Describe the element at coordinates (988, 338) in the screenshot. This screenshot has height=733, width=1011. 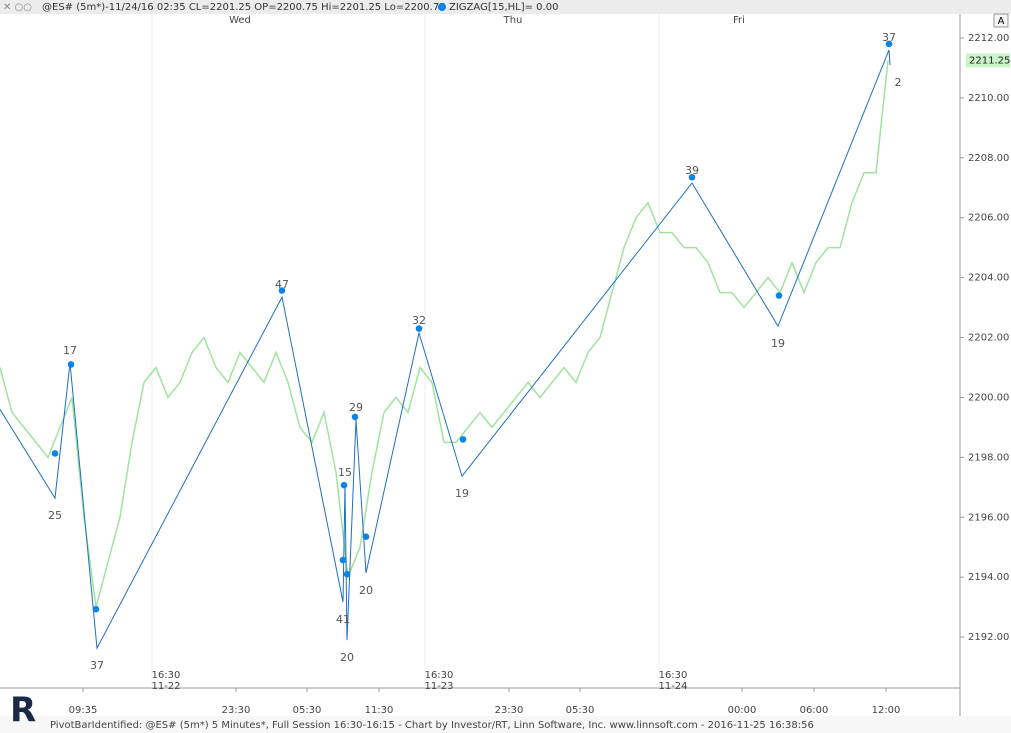
I see `y-tick-label: 2202.00` at that location.